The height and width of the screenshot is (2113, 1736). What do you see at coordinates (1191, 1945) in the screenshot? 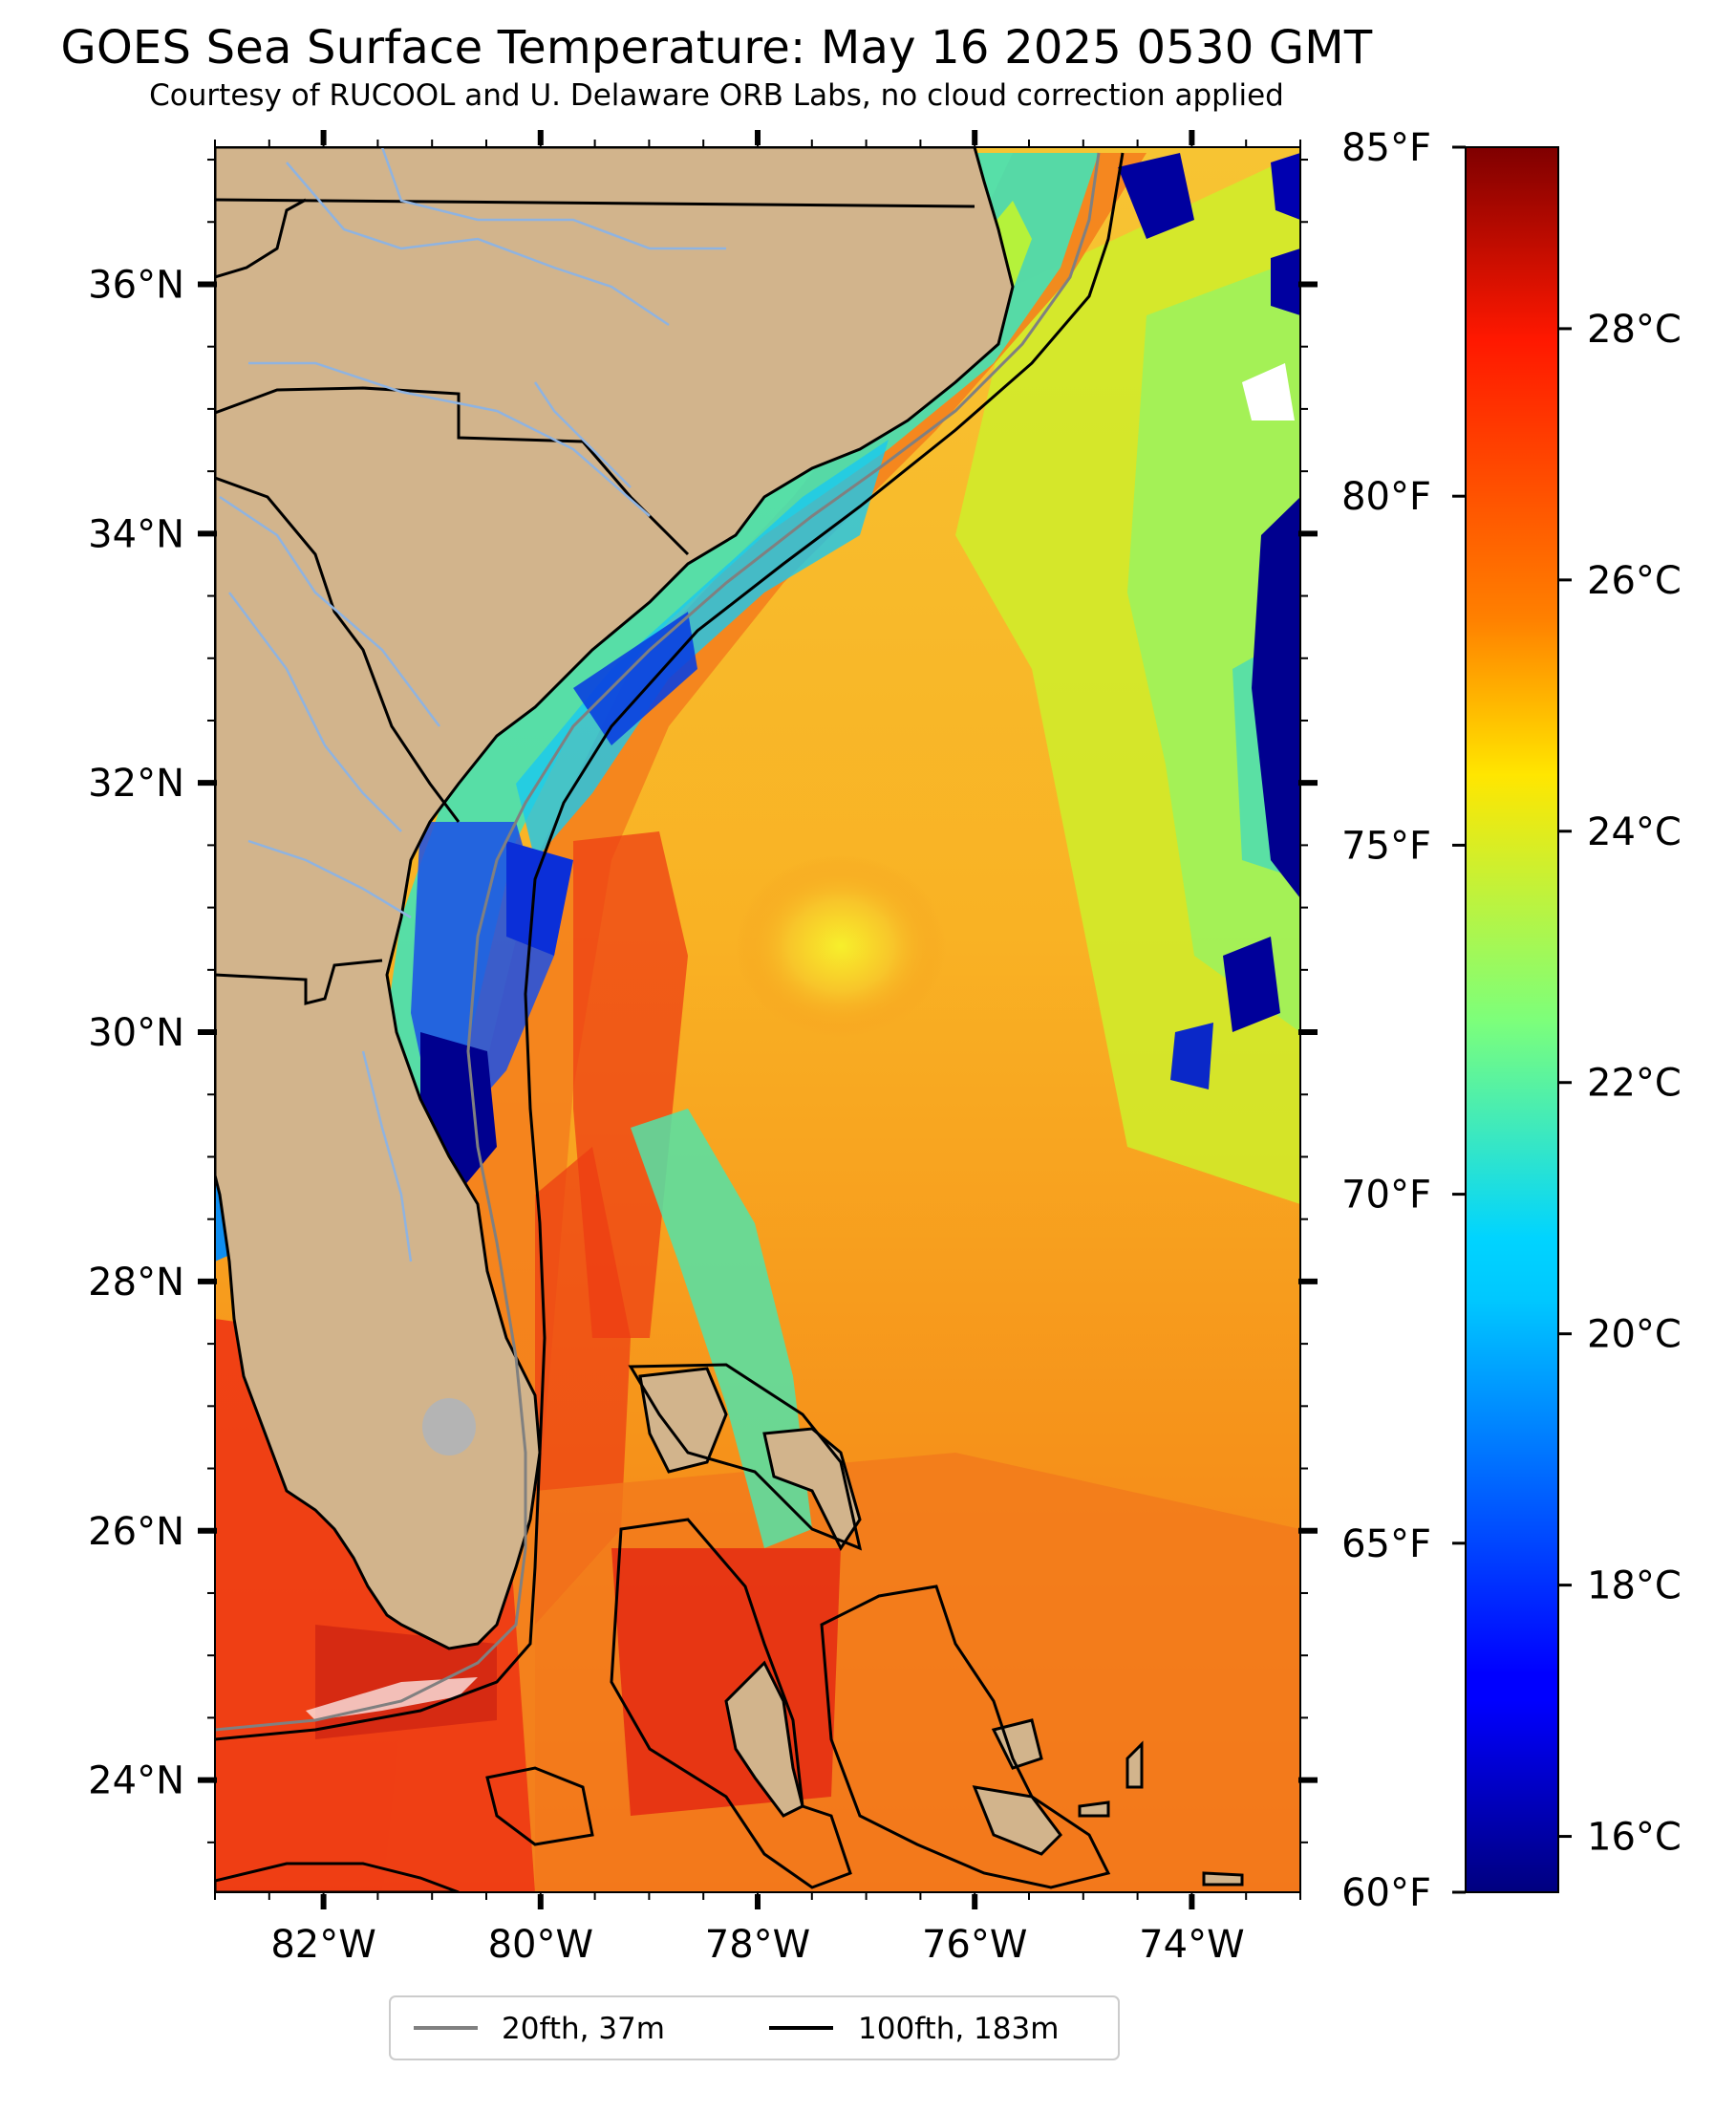
I see `lon-tick-label: 74°W` at bounding box center [1191, 1945].